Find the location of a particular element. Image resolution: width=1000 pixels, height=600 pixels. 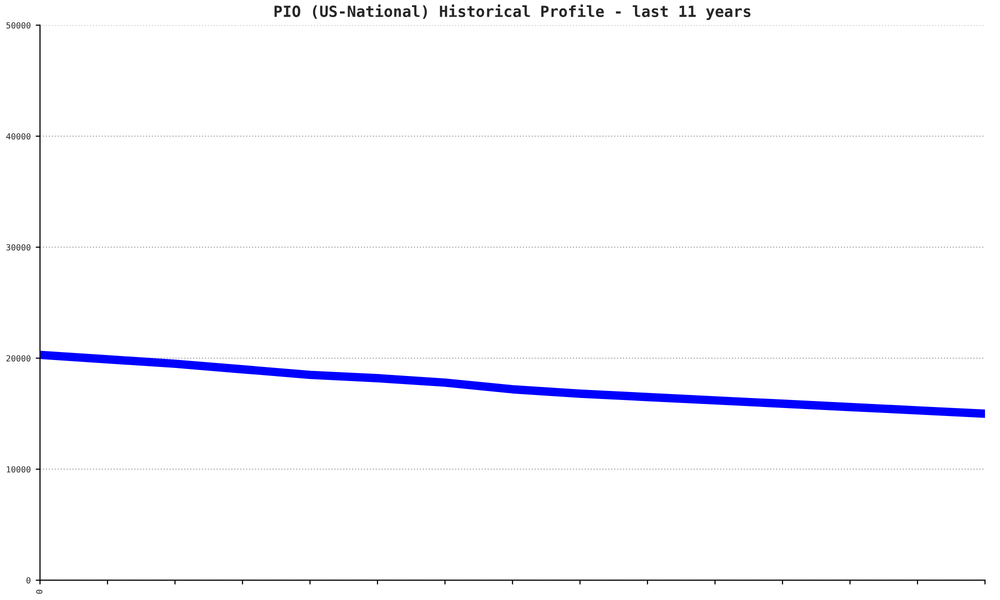

chart-title: PIO (US-National) Historical Profile - last 11 years is located at coordinates (512, 12).